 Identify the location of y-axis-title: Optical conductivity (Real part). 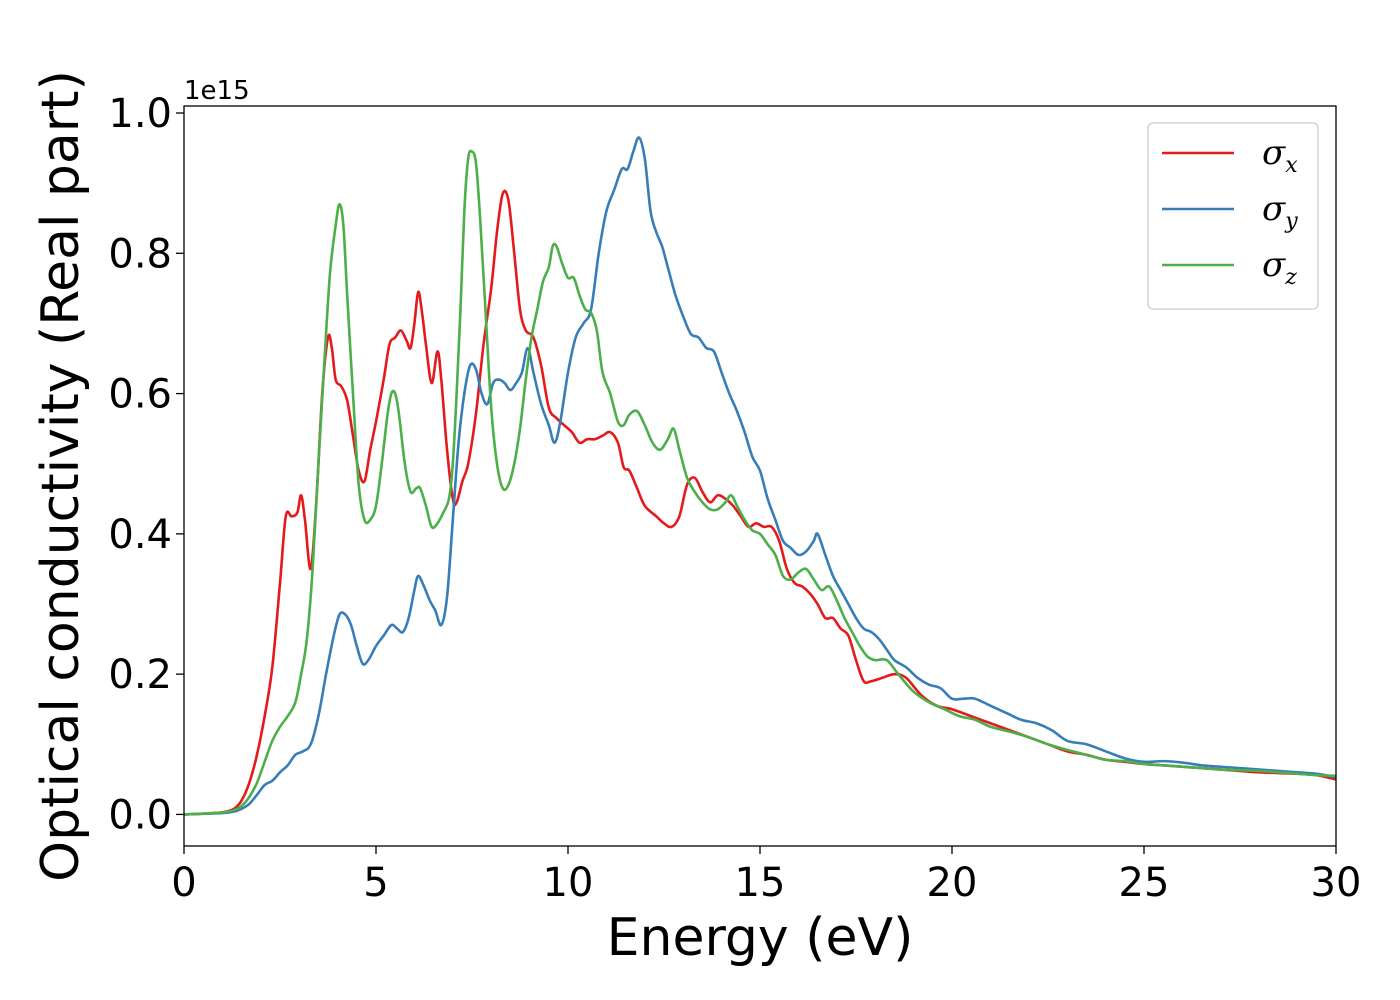
(61, 476).